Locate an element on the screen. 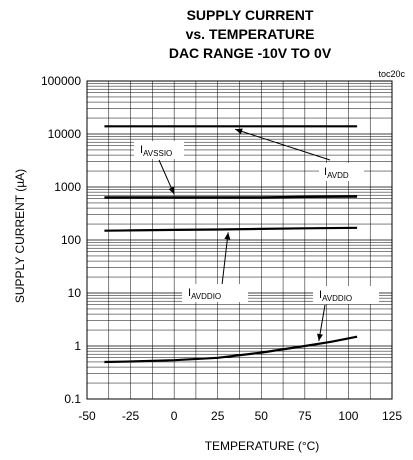 The image size is (413, 460). leader-avdd-head is located at coordinates (239, 131).